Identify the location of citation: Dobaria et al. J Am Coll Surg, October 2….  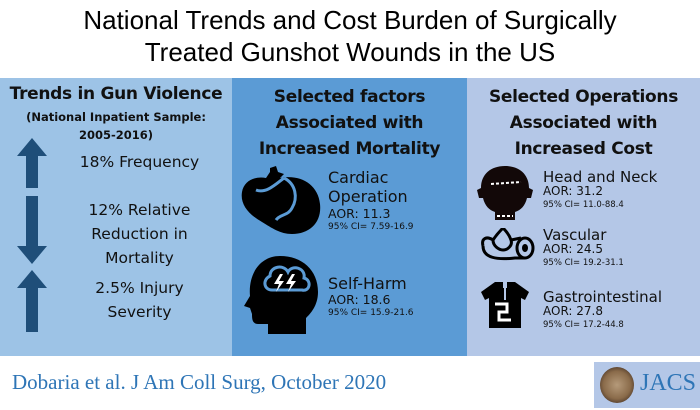
(199, 382).